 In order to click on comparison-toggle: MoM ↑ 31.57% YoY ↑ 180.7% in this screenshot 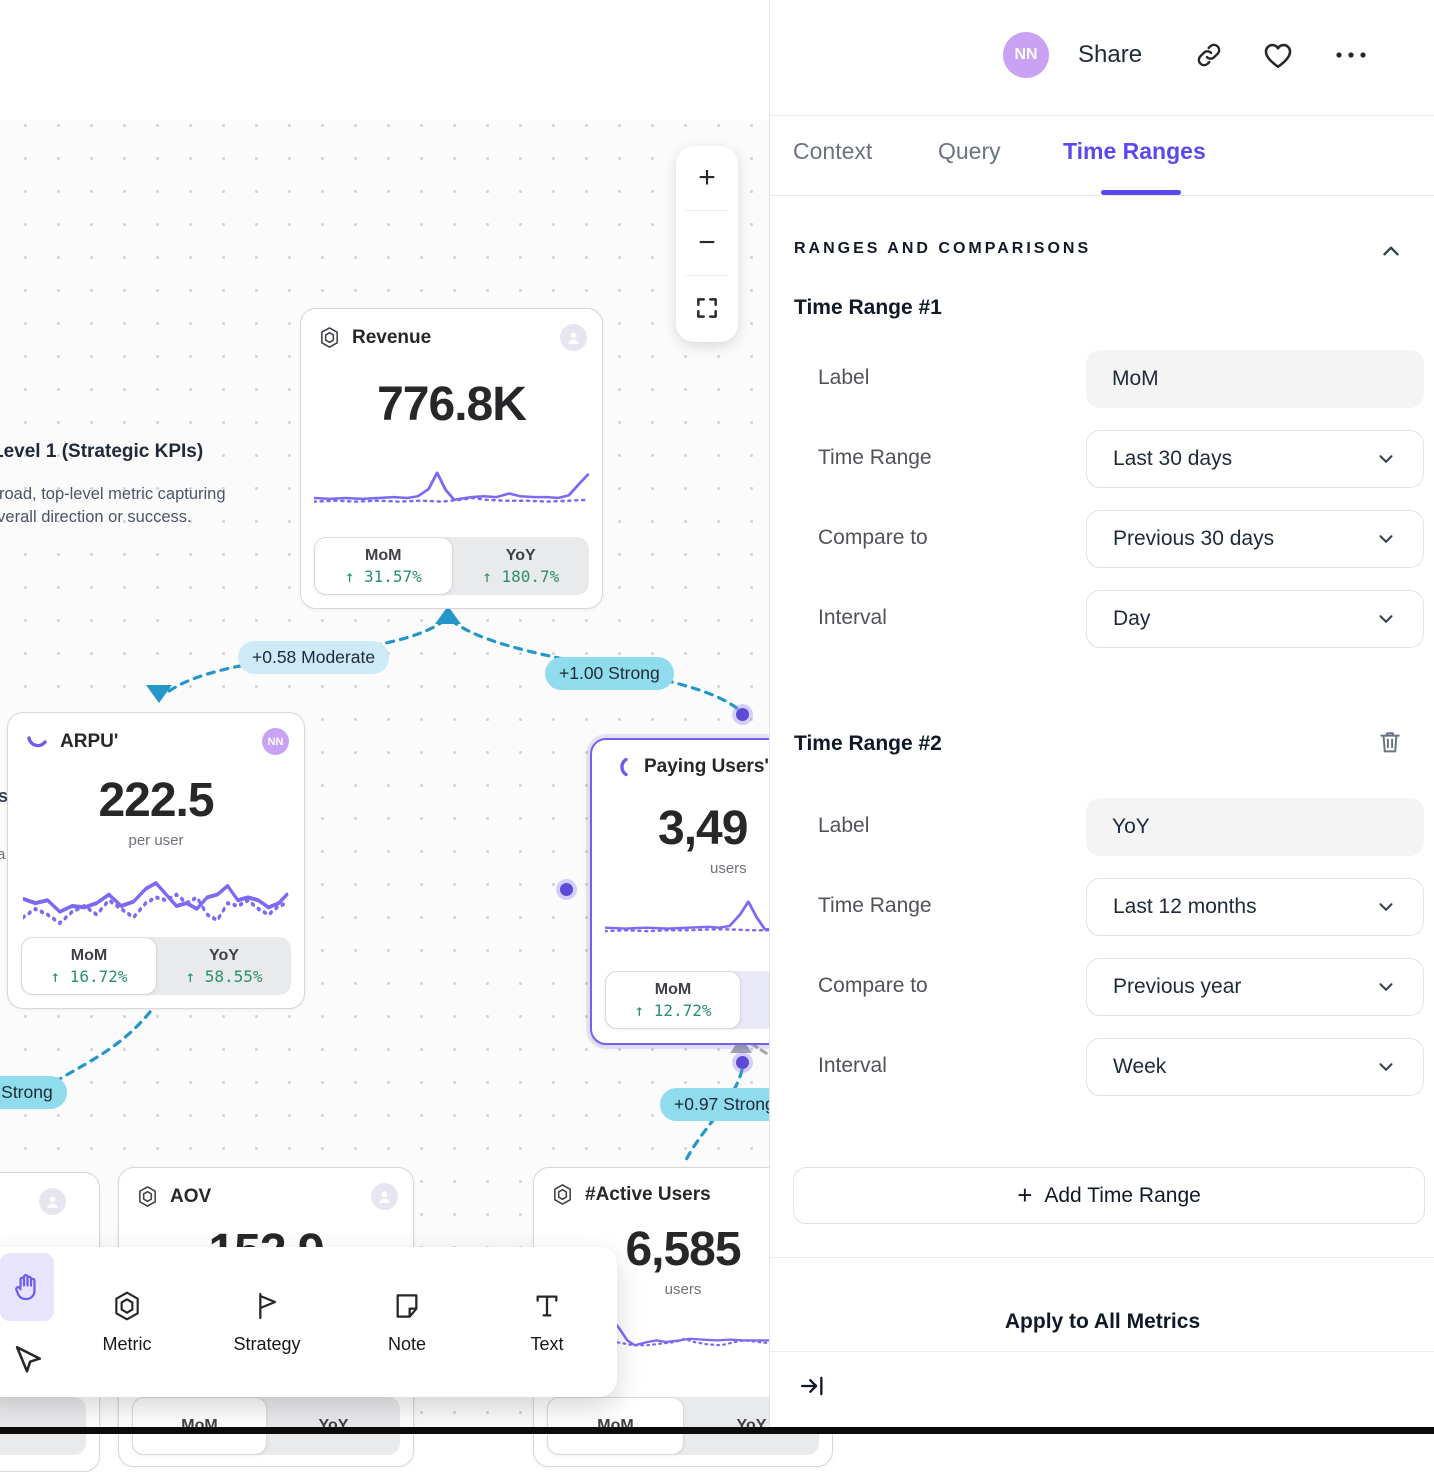, I will do `click(451, 566)`.